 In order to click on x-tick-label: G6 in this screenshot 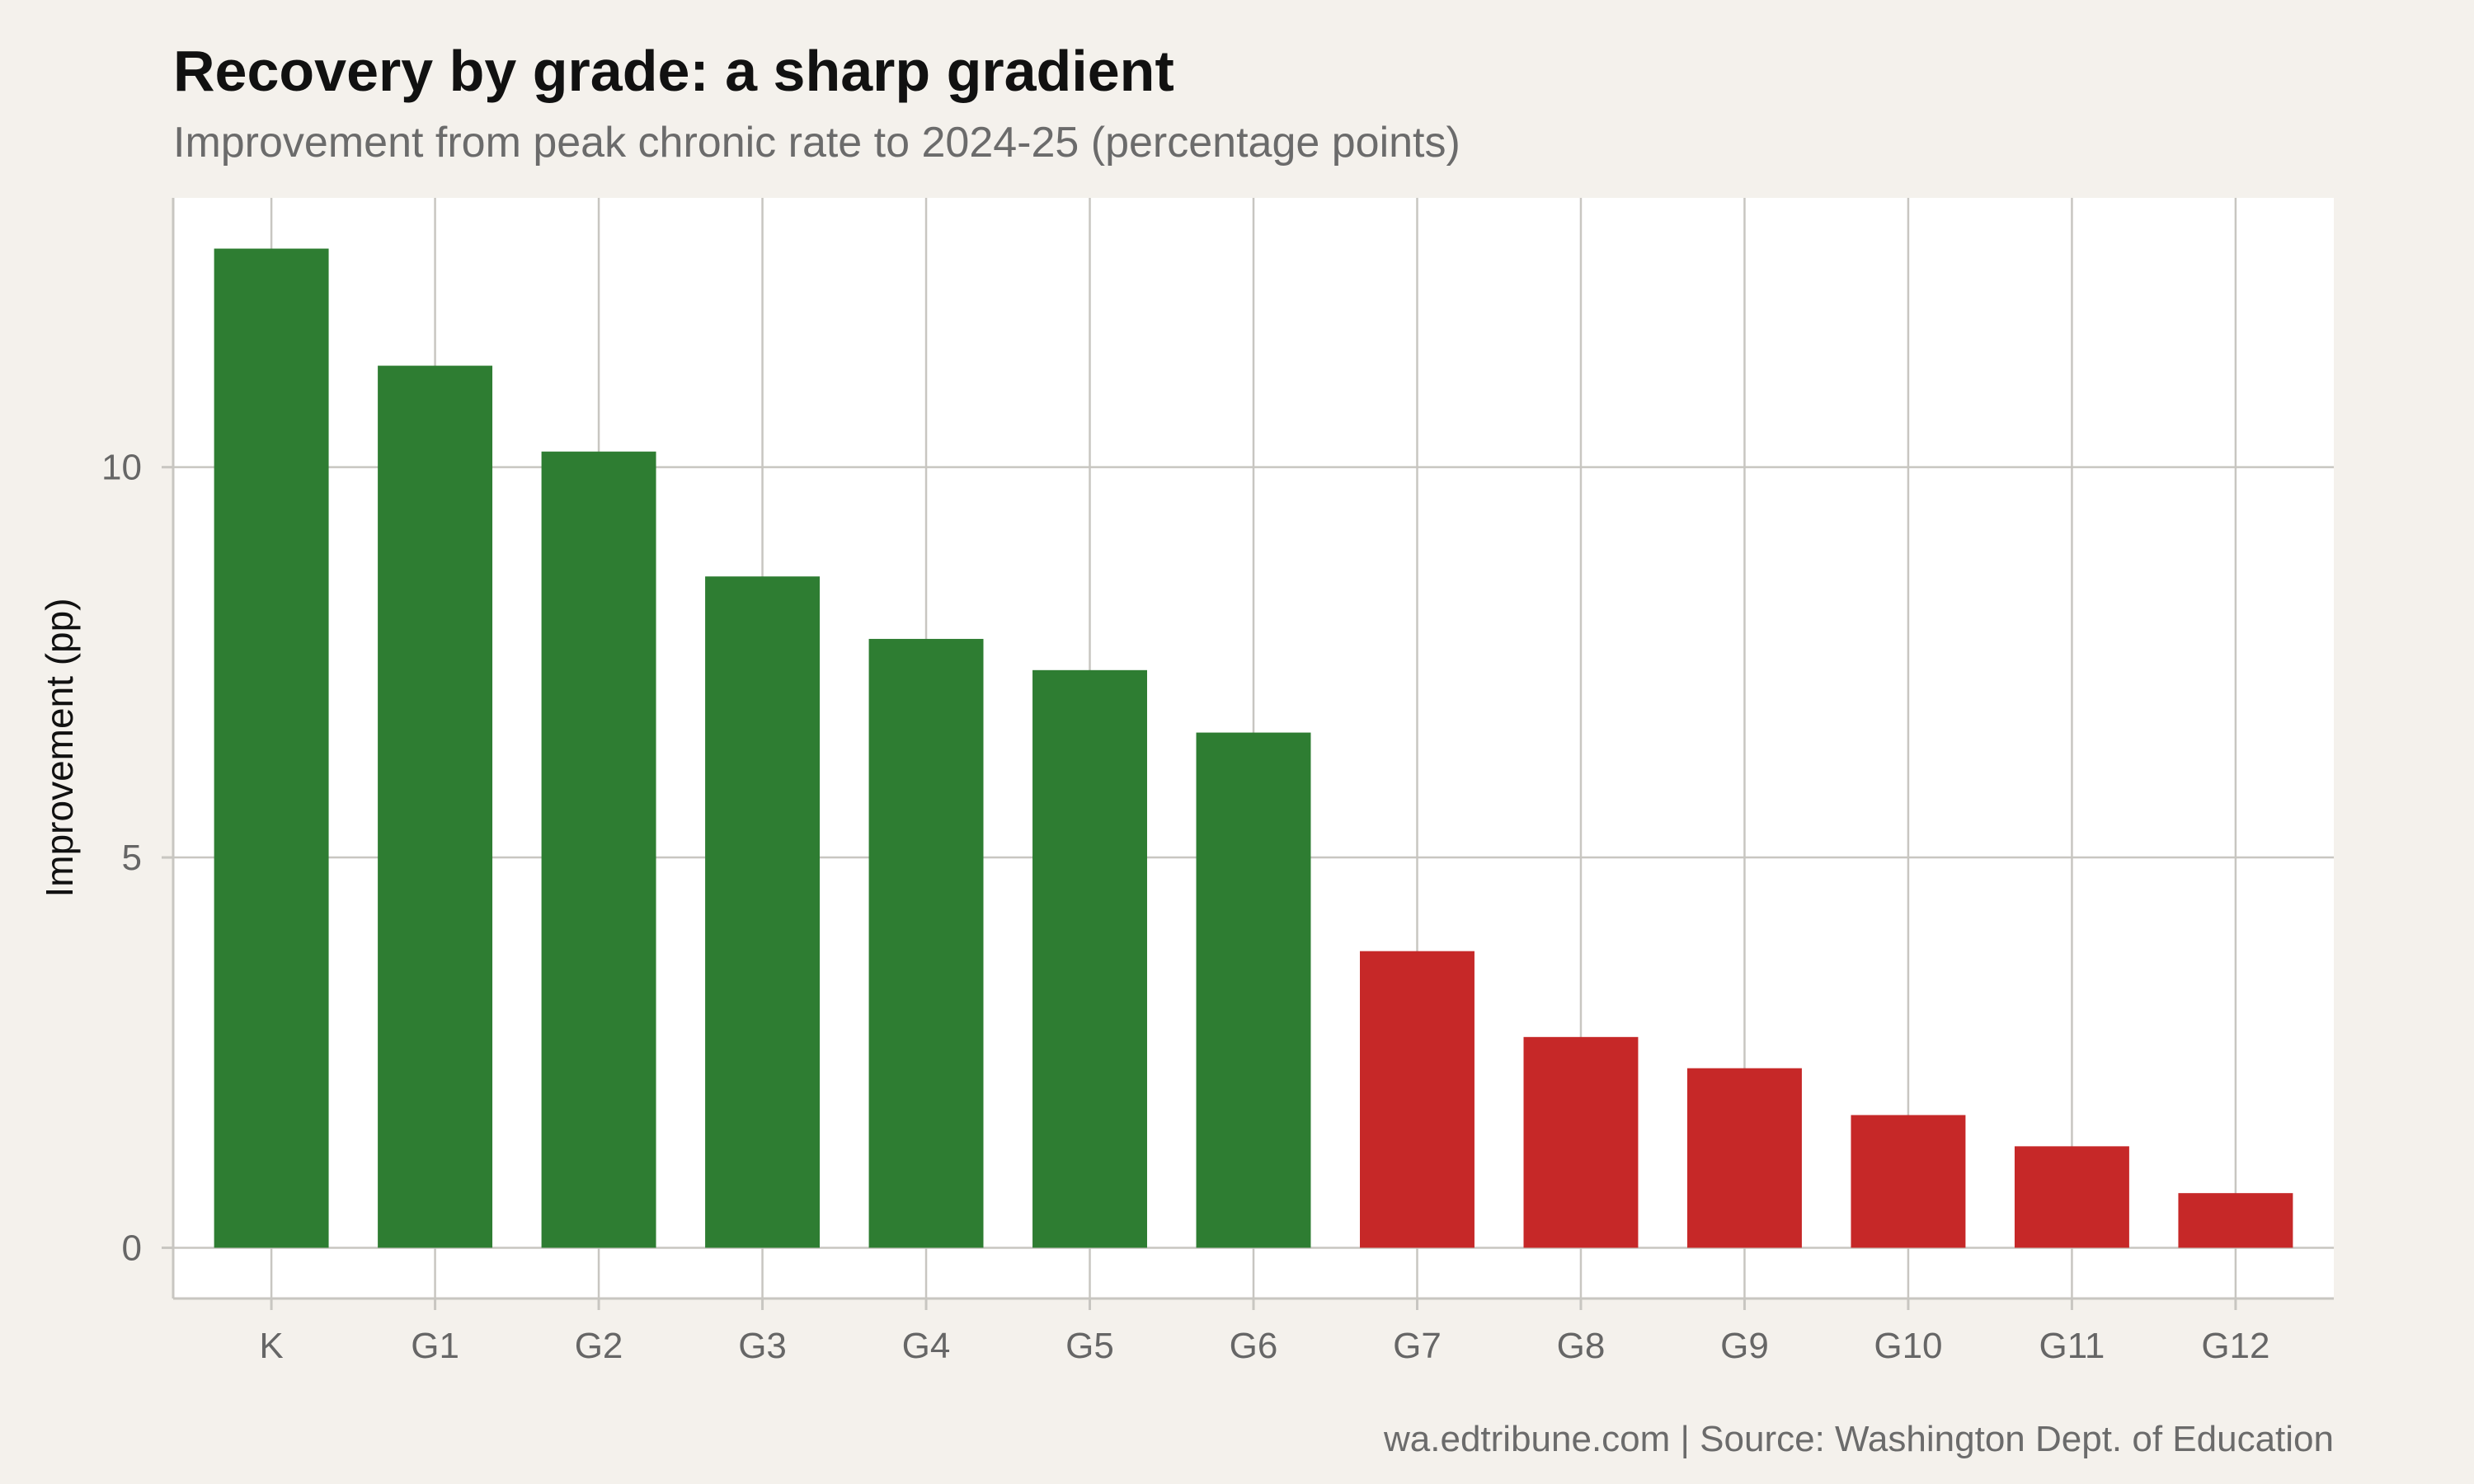, I will do `click(1254, 1346)`.